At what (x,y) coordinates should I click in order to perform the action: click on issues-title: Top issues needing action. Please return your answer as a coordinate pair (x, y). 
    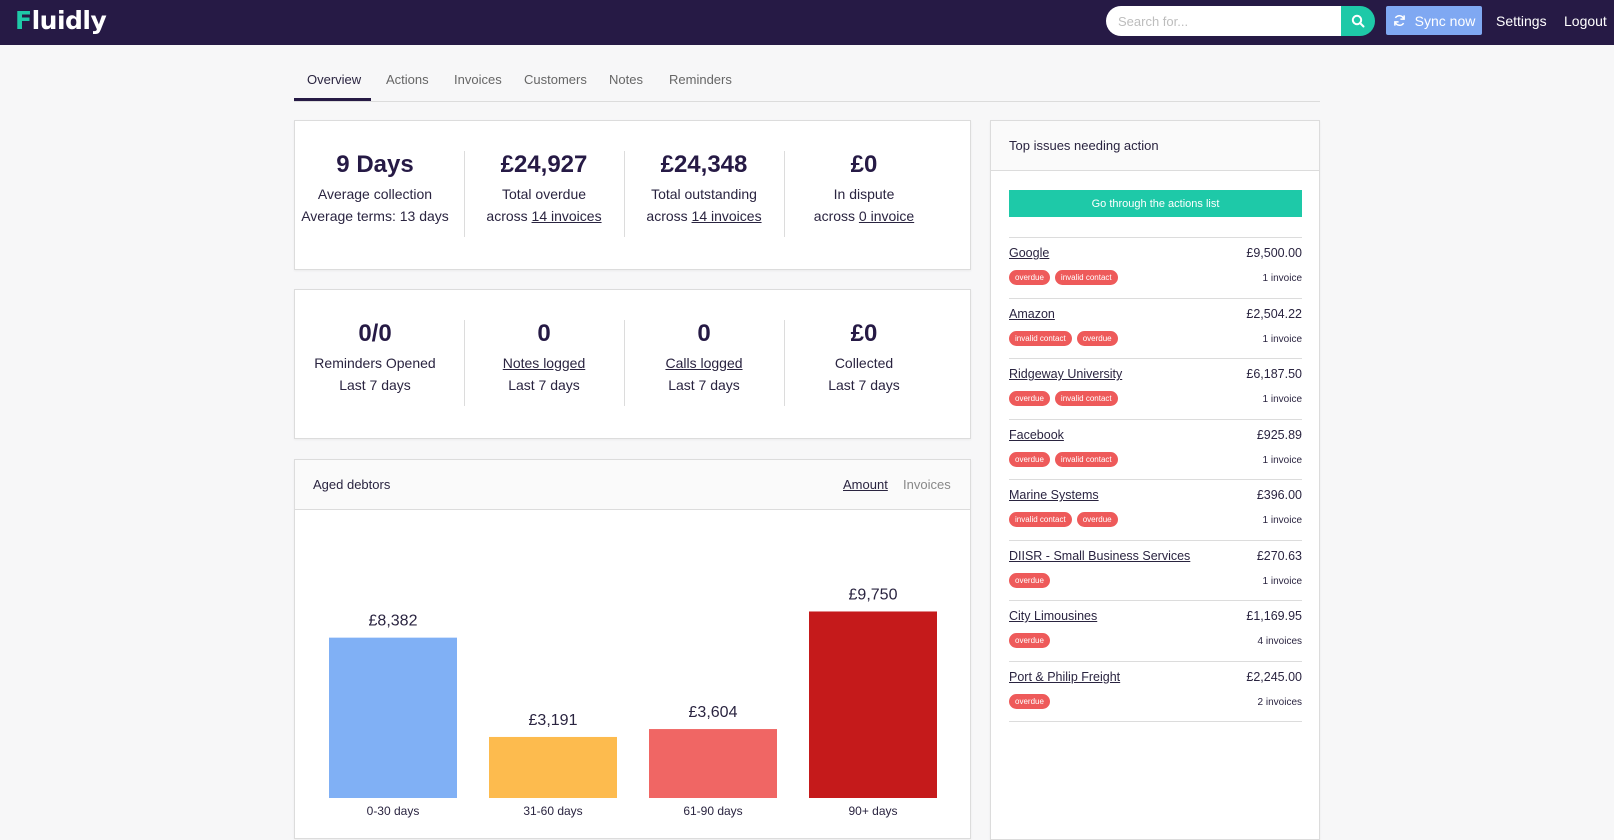
    Looking at the image, I should click on (1084, 145).